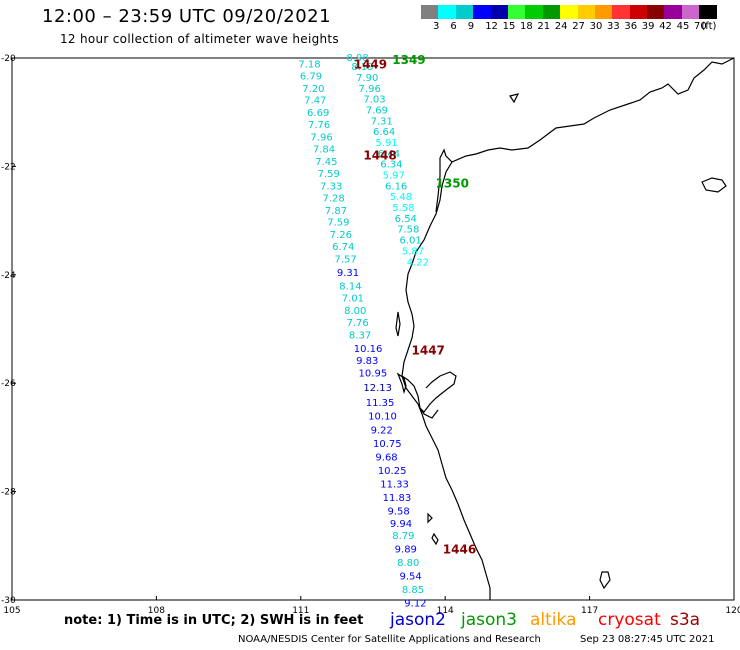  I want to click on legend-label: 42, so click(665, 26).